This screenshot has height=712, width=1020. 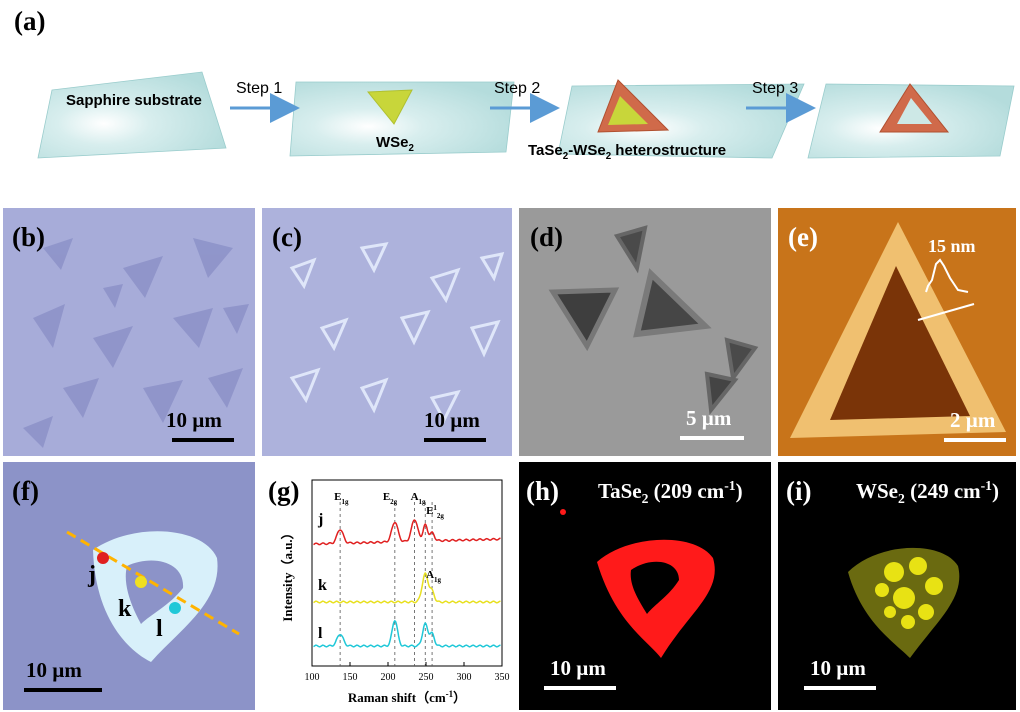 What do you see at coordinates (947, 275) in the screenshot?
I see `height-profile-line` at bounding box center [947, 275].